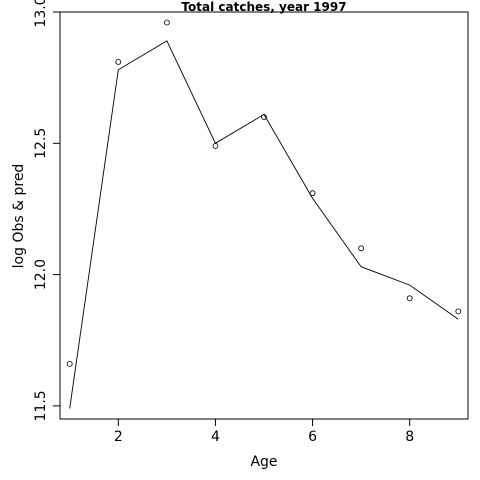 The height and width of the screenshot is (480, 480). I want to click on chart-title: Total catches, year 1997, so click(263, 7).